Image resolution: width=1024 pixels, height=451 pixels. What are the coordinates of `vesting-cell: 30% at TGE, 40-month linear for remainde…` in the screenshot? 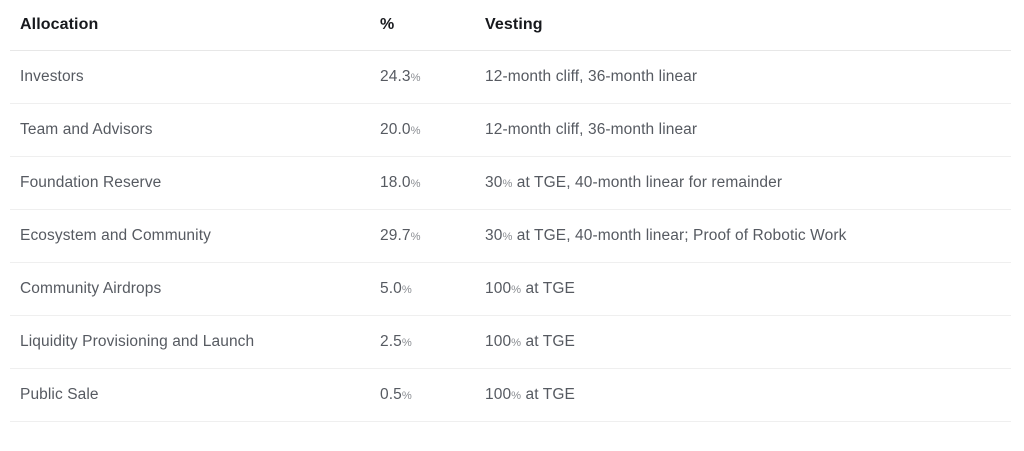 It's located at (634, 182).